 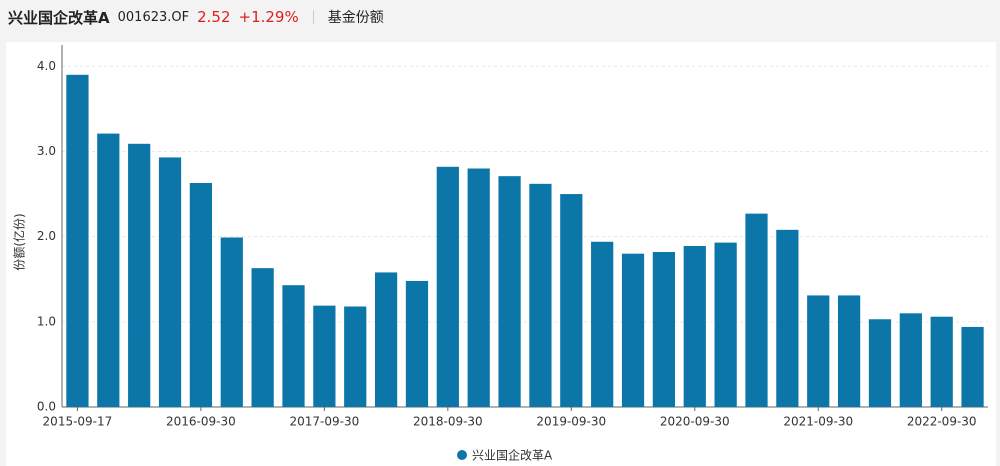 I want to click on y-tick-label: 2.0, so click(x=46, y=236).